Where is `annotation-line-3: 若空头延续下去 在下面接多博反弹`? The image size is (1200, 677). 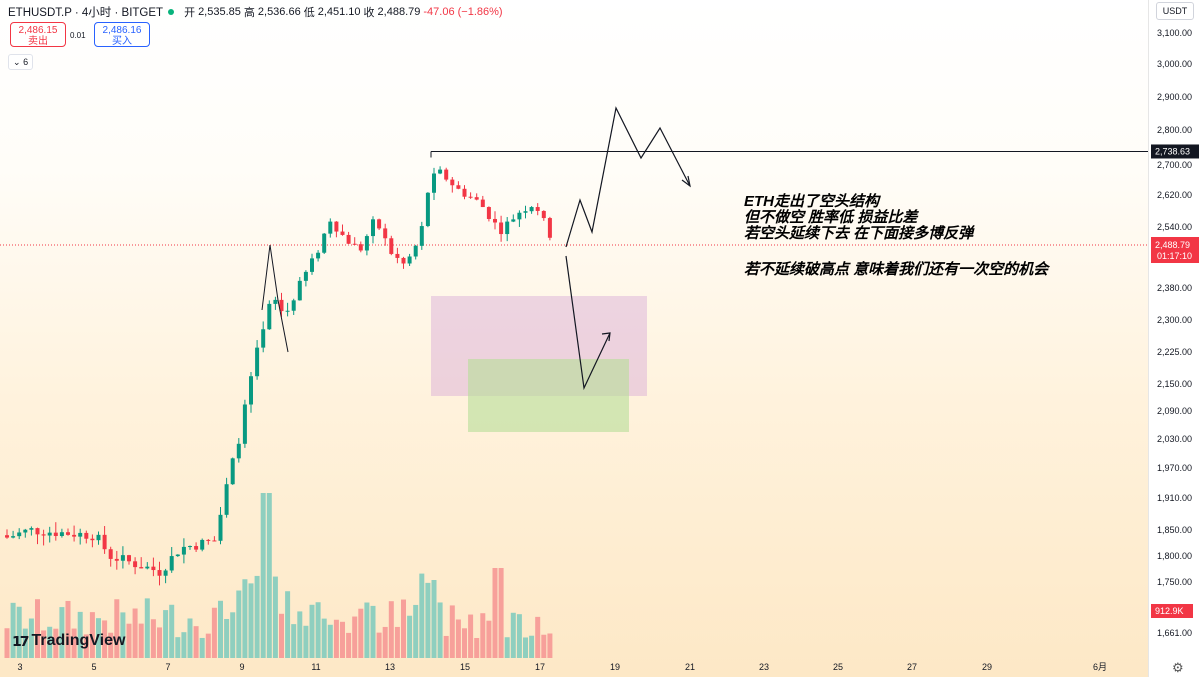
annotation-line-3: 若空头延续下去 在下面接多博反弹 is located at coordinates (859, 233).